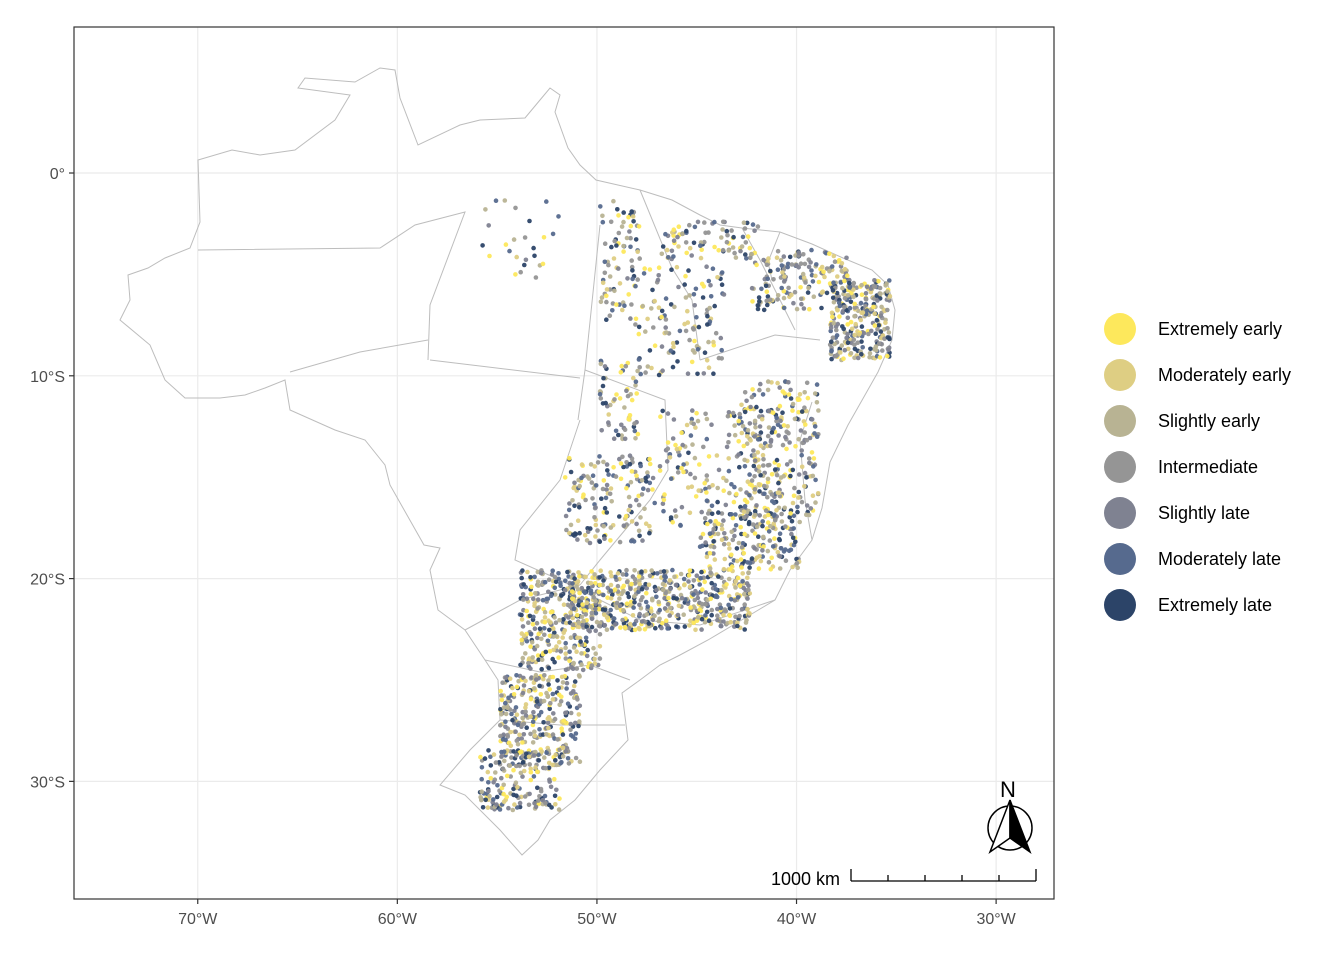 The image size is (1344, 960). I want to click on x-tick-label: 40°W, so click(797, 919).